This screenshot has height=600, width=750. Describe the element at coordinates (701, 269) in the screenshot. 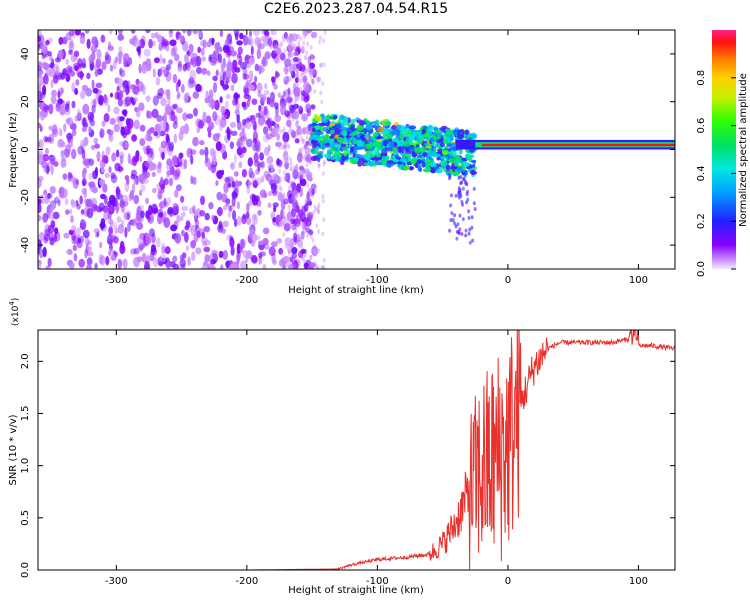

I see `colorbar-tick-label: 0.0` at that location.